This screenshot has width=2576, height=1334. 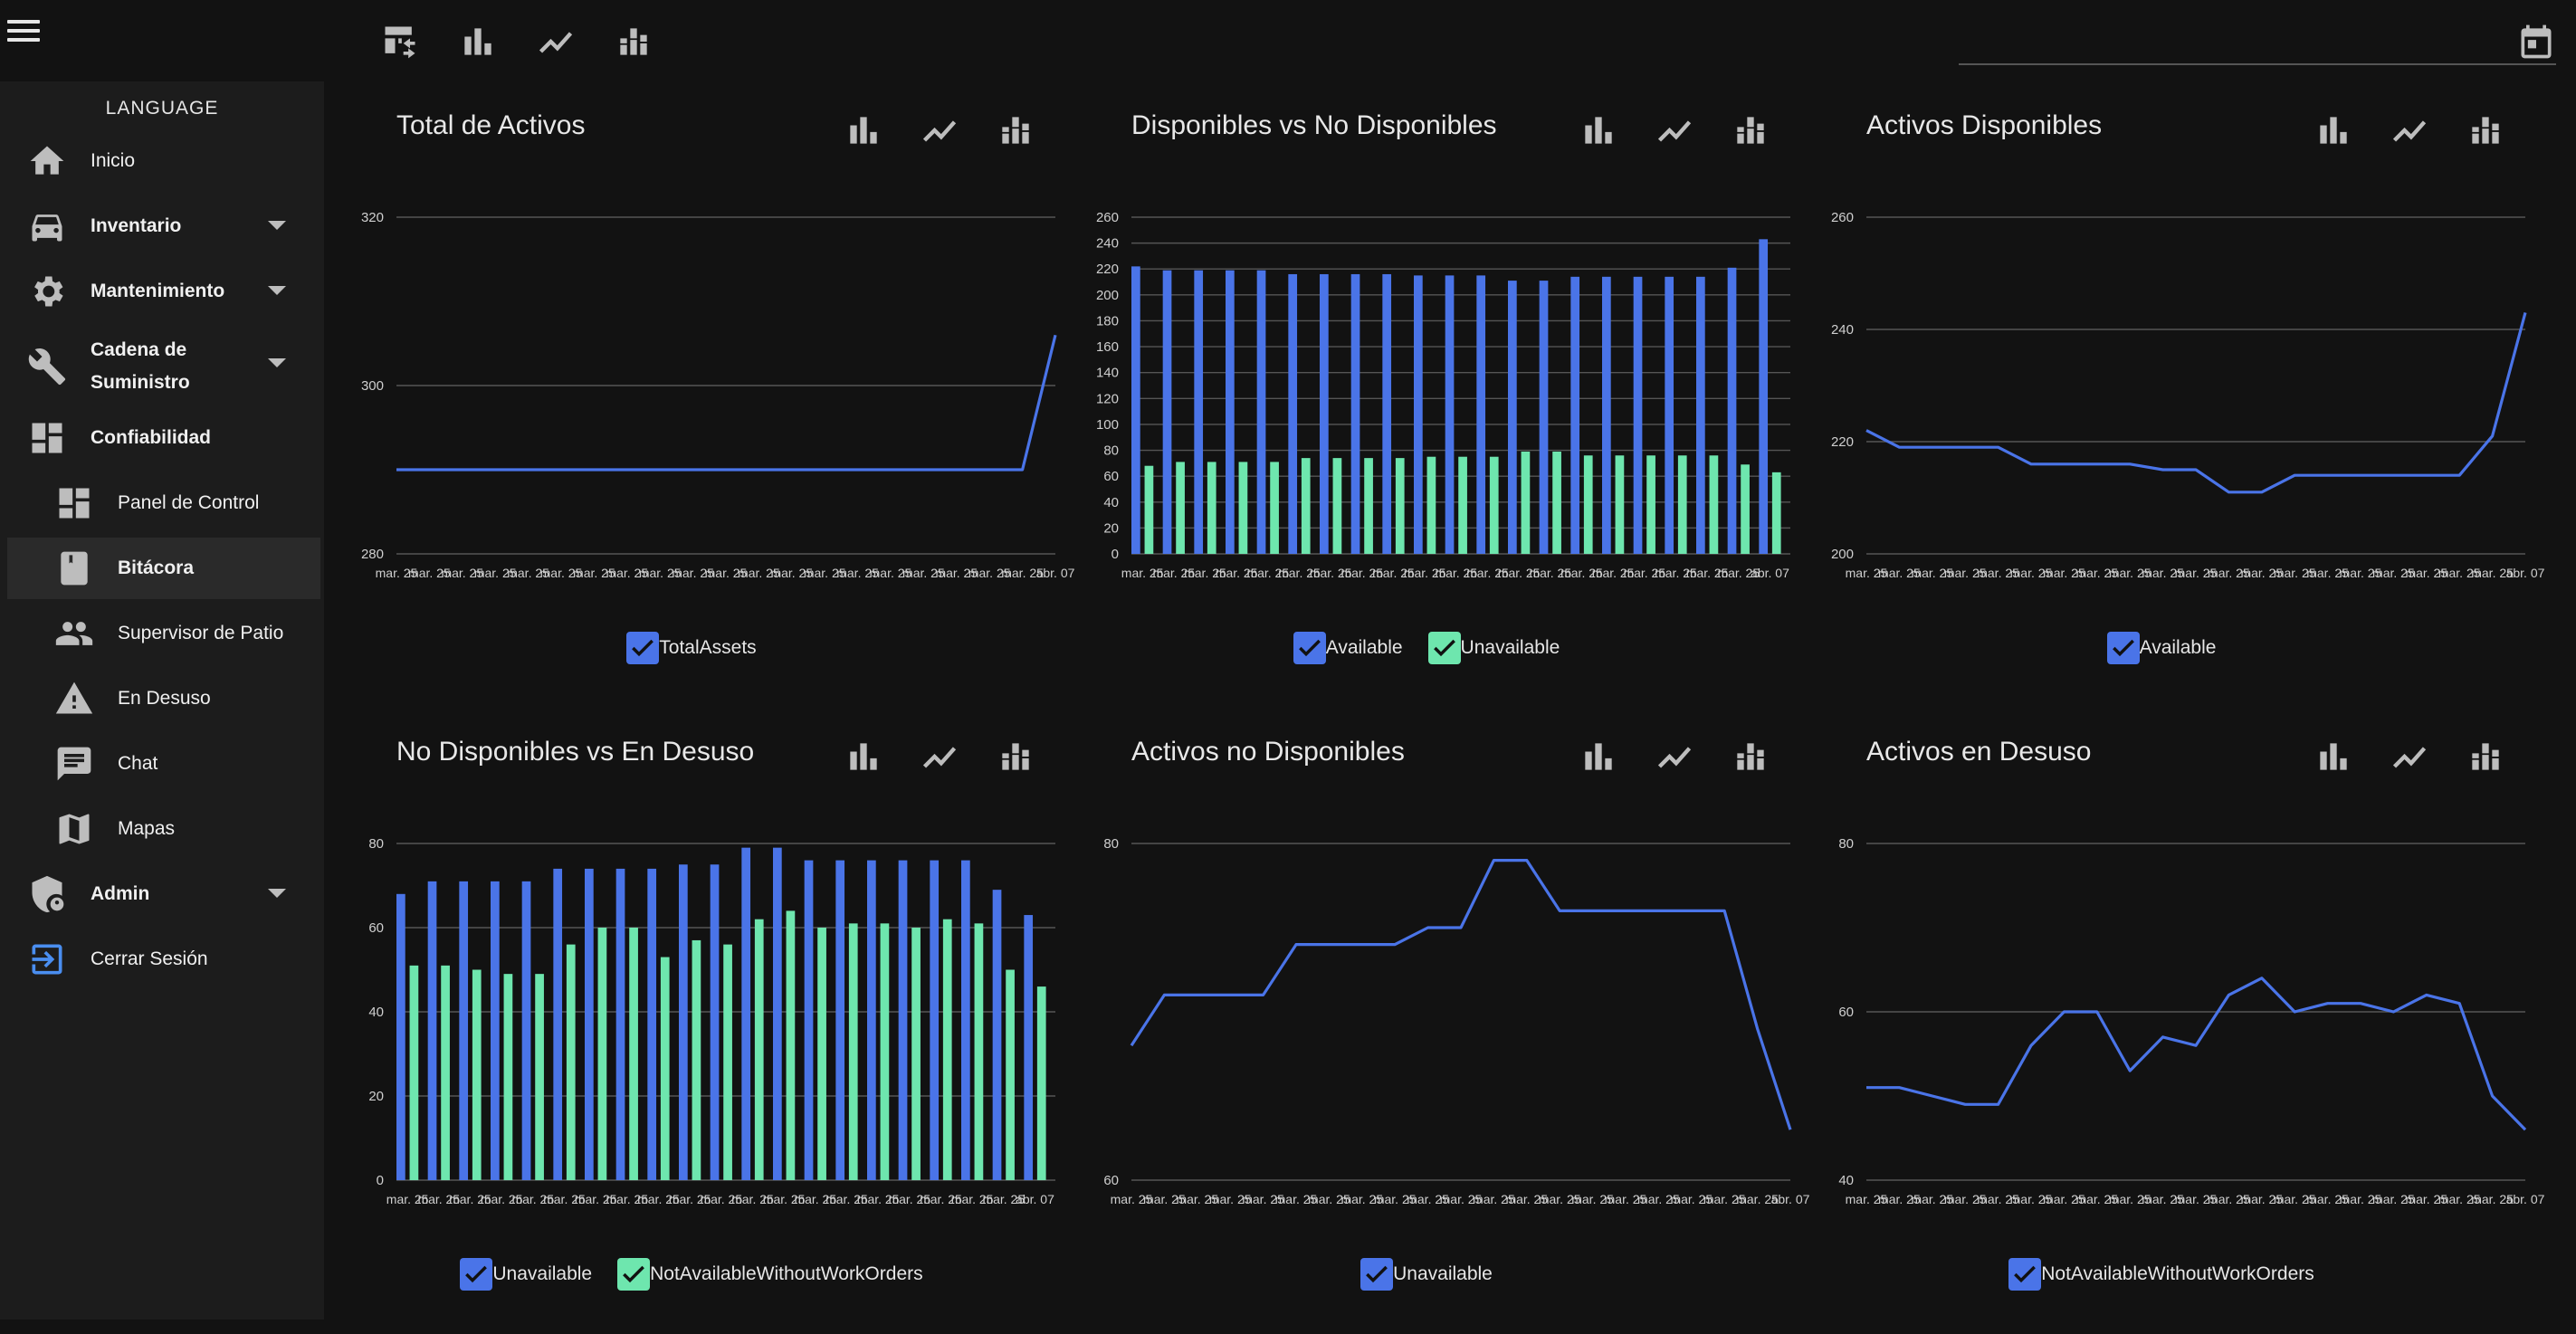 What do you see at coordinates (164, 291) in the screenshot?
I see `sidebar-item-mantenimiento: Mantenimiento` at bounding box center [164, 291].